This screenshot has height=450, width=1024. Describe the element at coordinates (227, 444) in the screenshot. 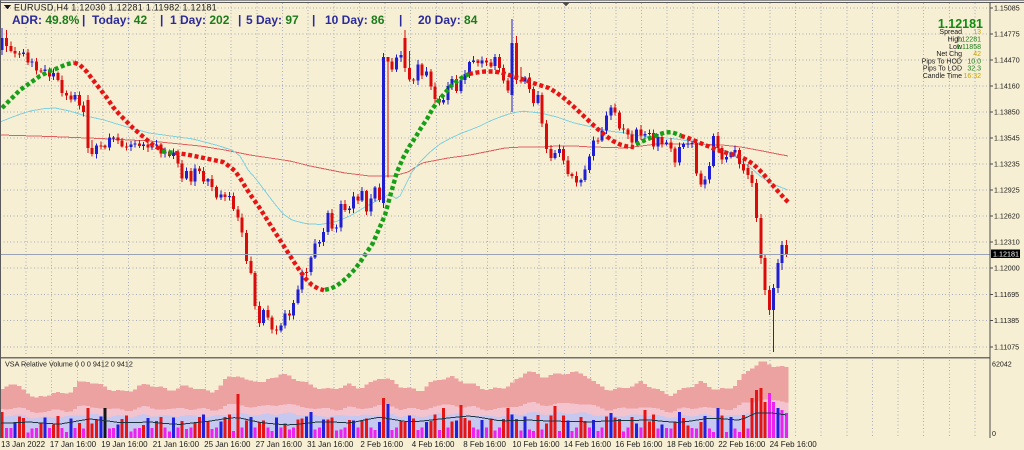

I see `svg-text: 25 Jan 16:00` at that location.